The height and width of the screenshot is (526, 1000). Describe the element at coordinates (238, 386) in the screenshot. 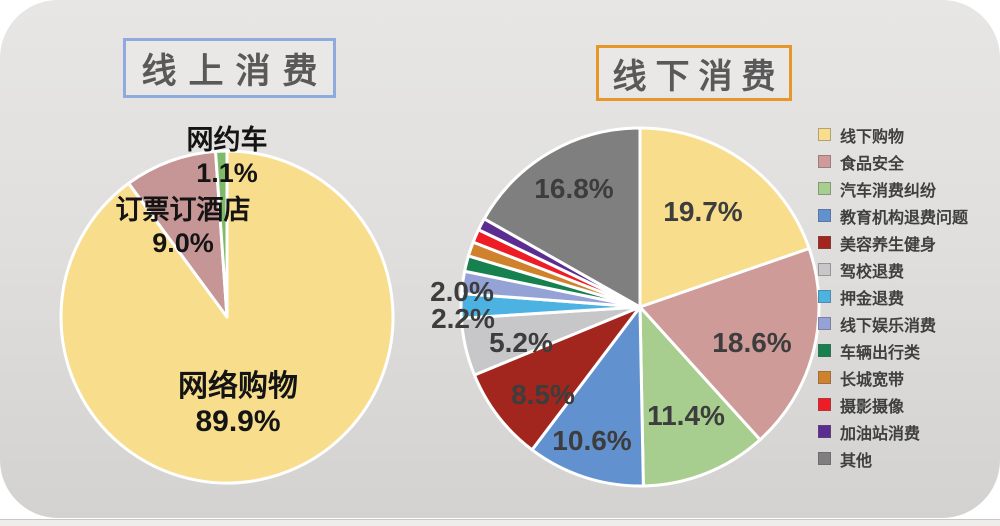

I see `slice-name: 网络购物` at that location.